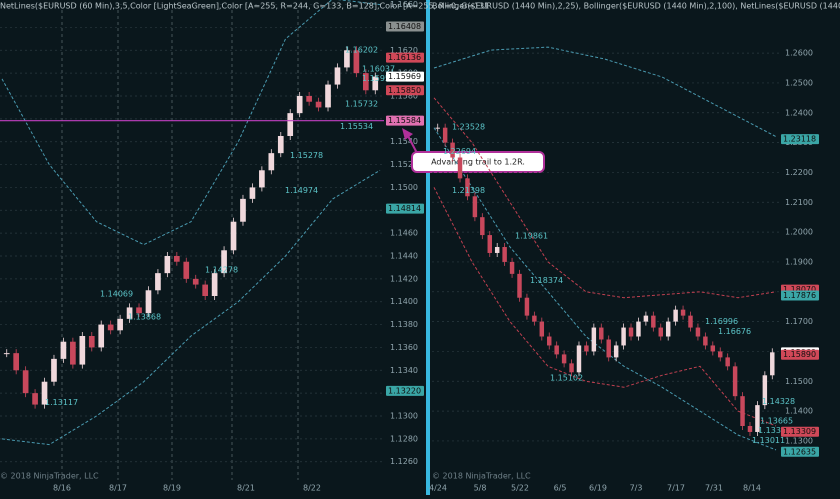 The image size is (840, 499). I want to click on price-label: 1.15534, so click(356, 126).